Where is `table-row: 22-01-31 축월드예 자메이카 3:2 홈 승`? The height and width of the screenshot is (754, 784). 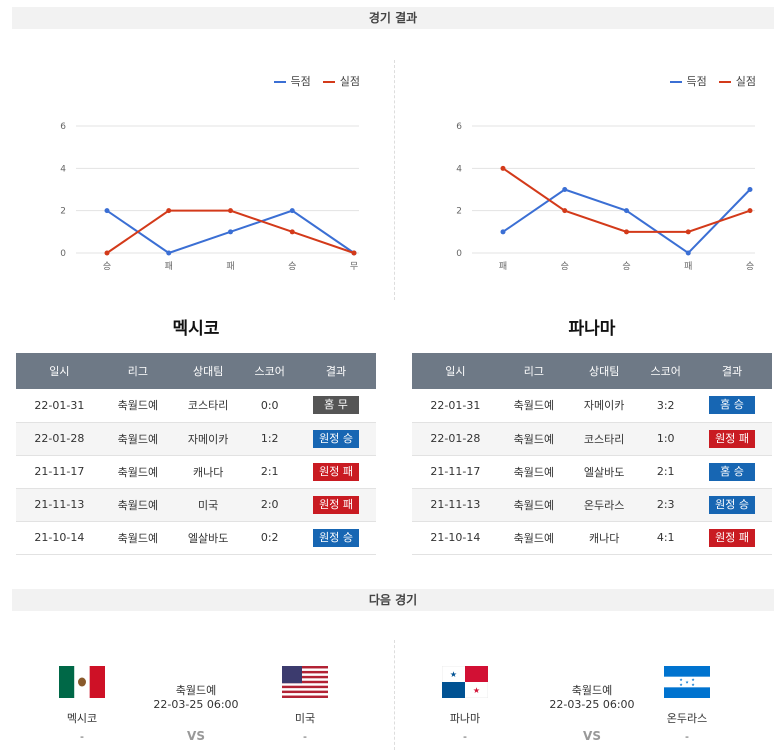 table-row: 22-01-31 축월드예 자메이카 3:2 홈 승 is located at coordinates (592, 406).